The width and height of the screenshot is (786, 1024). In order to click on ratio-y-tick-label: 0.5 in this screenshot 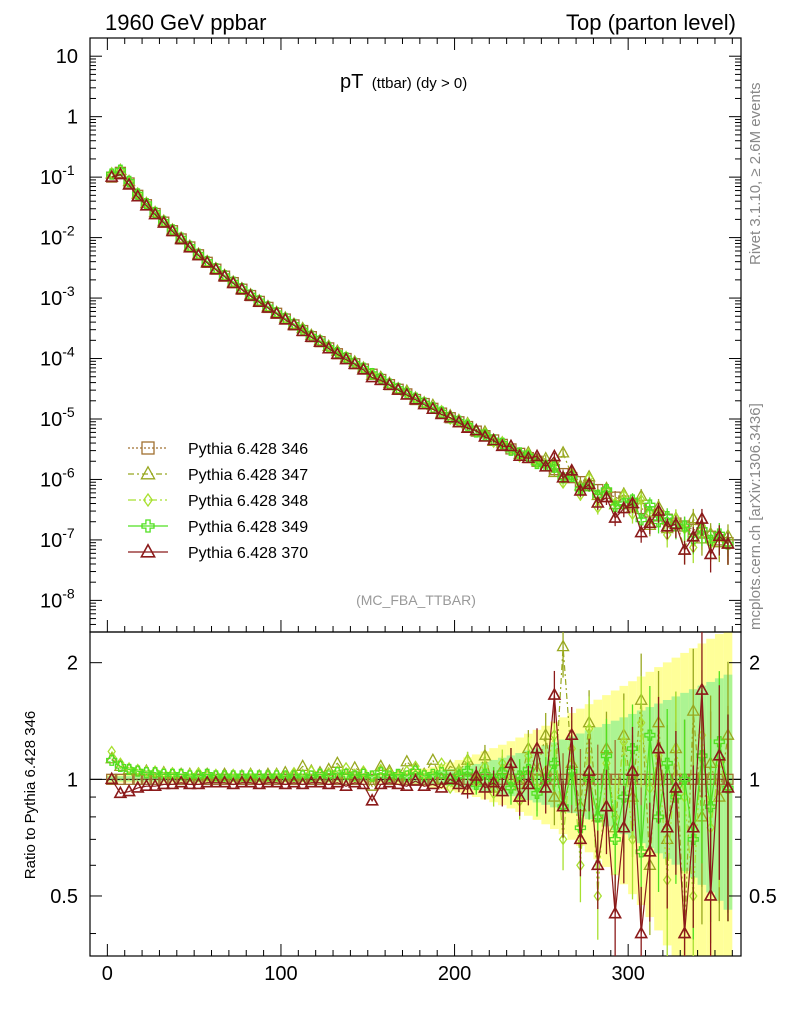, I will do `click(64, 897)`.